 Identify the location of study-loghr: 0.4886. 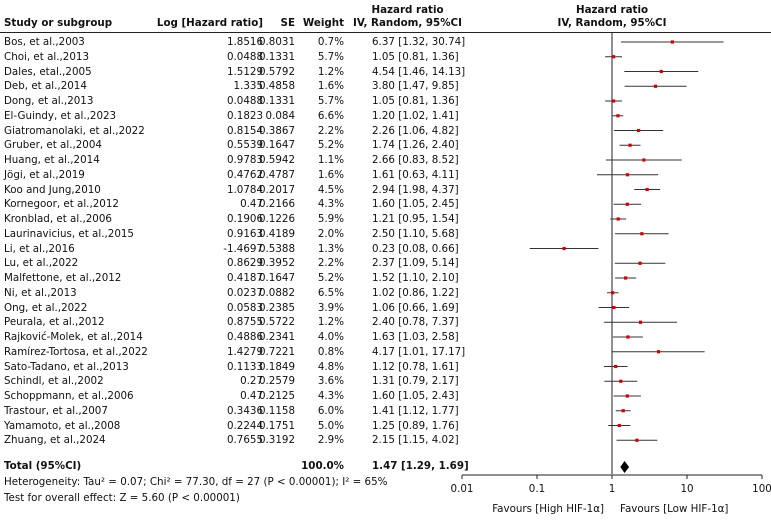
(244, 337).